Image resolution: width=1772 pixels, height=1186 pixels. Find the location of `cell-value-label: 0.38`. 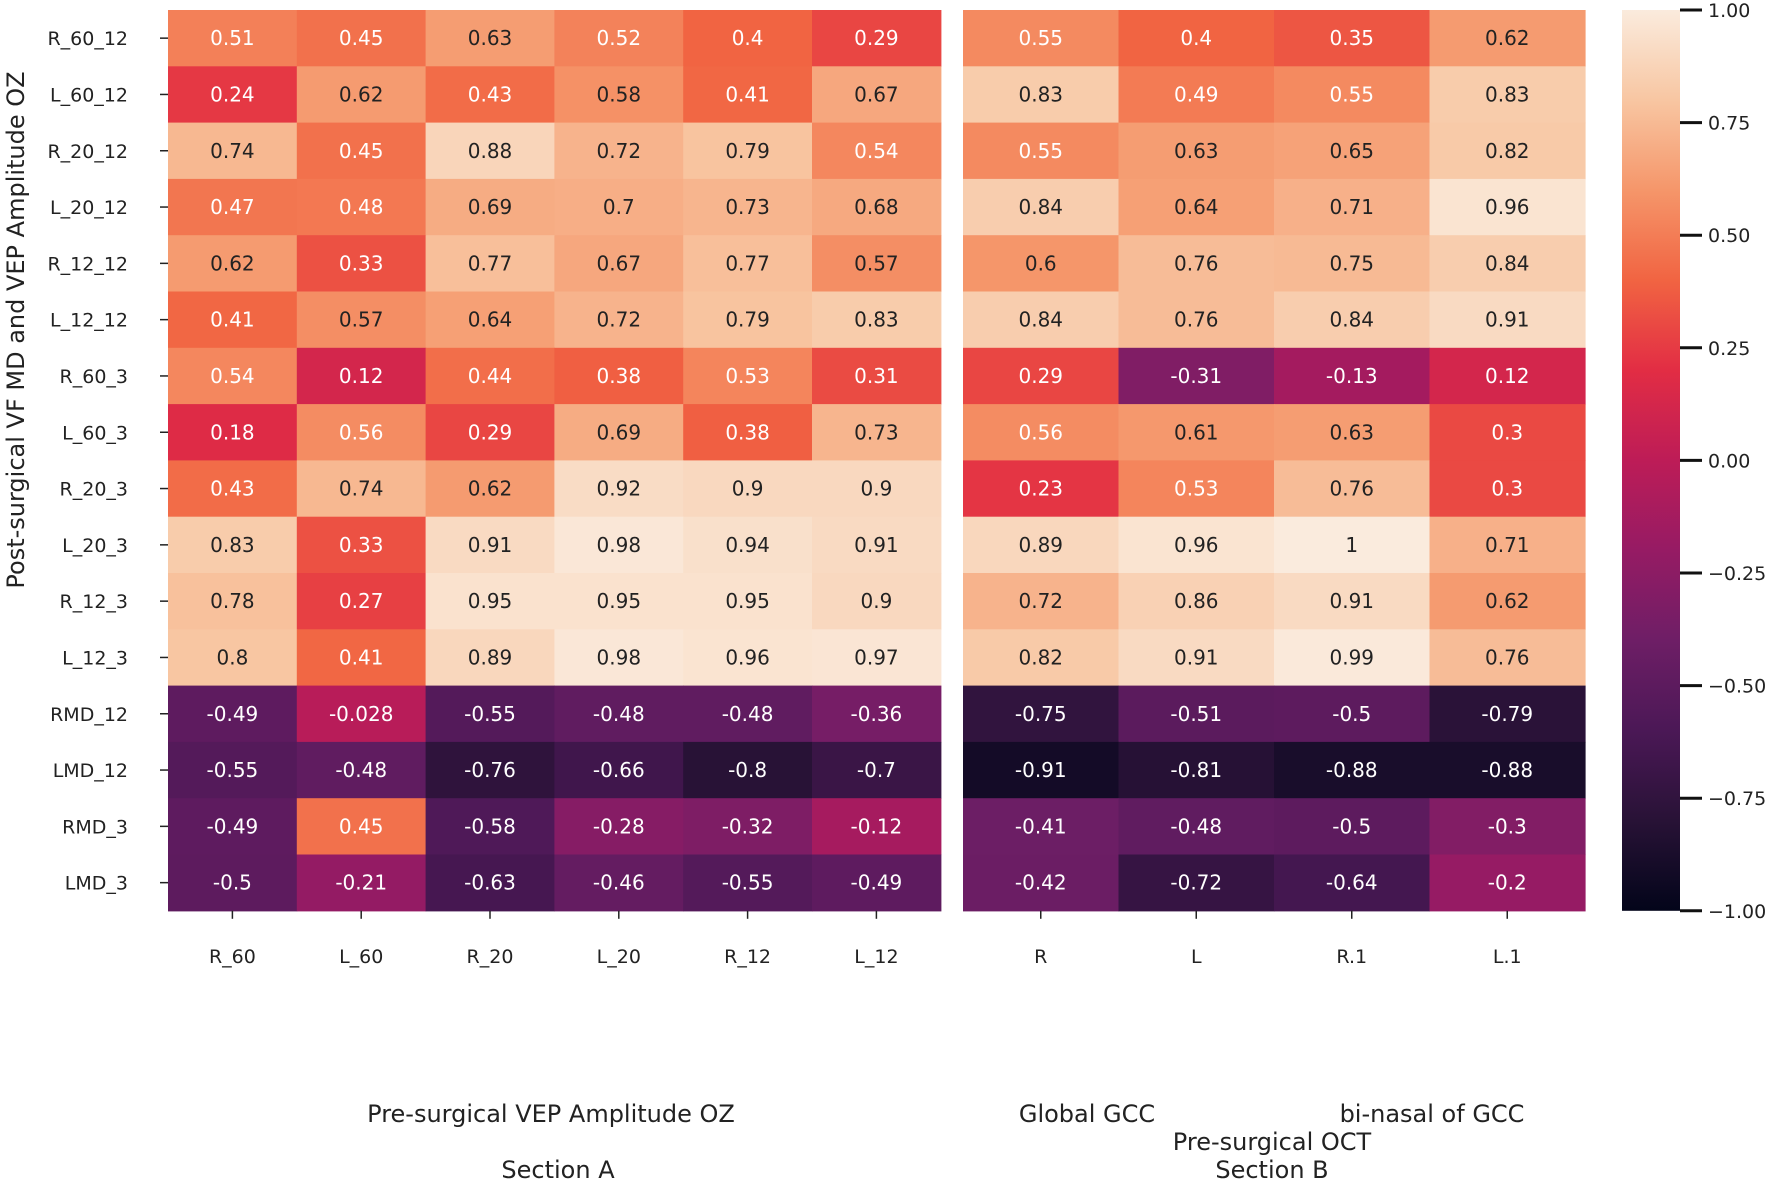

cell-value-label: 0.38 is located at coordinates (619, 376).